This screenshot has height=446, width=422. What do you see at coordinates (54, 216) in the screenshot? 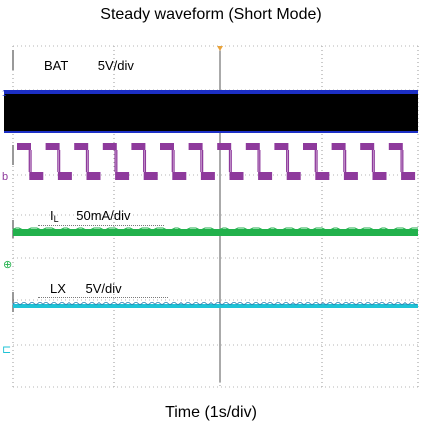
I see `il-name: IL` at bounding box center [54, 216].